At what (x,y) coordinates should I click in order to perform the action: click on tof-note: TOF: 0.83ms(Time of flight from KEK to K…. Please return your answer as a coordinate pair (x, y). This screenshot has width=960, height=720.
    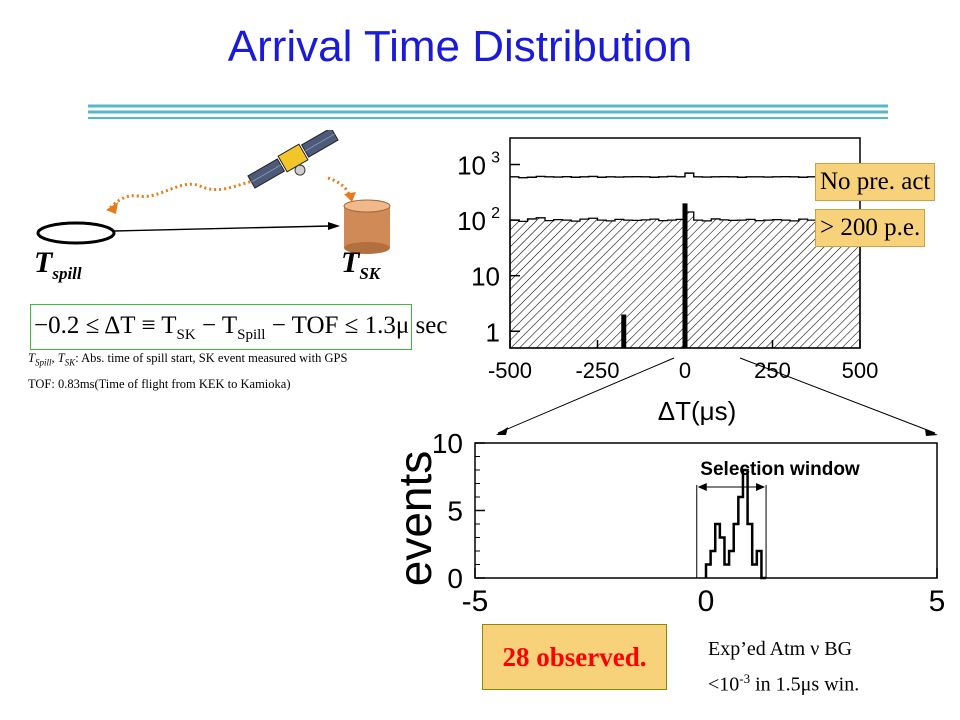
    Looking at the image, I should click on (159, 384).